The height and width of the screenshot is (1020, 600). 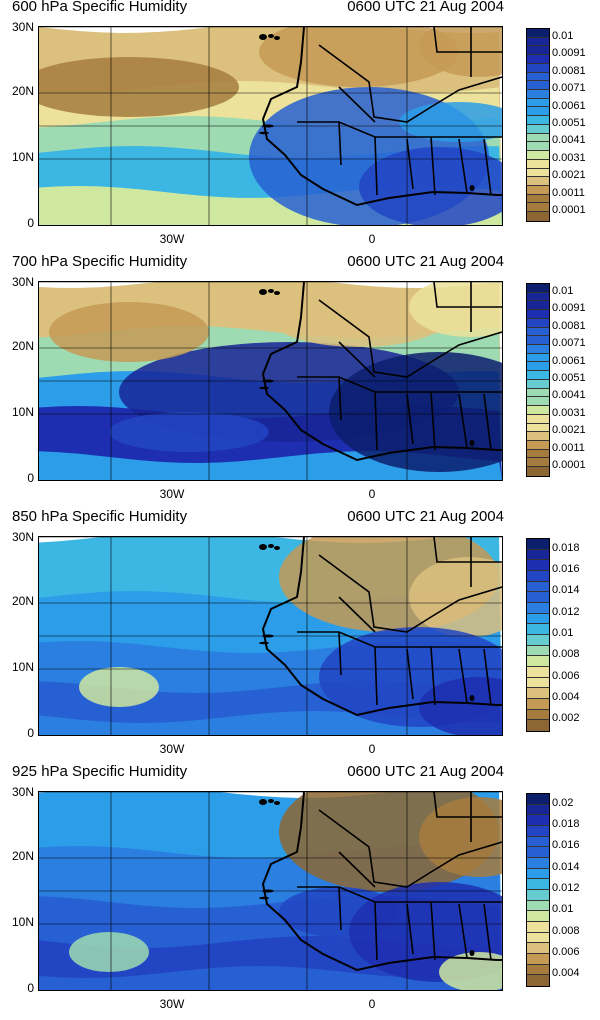 I want to click on colorbar-label: 0.02, so click(x=563, y=802).